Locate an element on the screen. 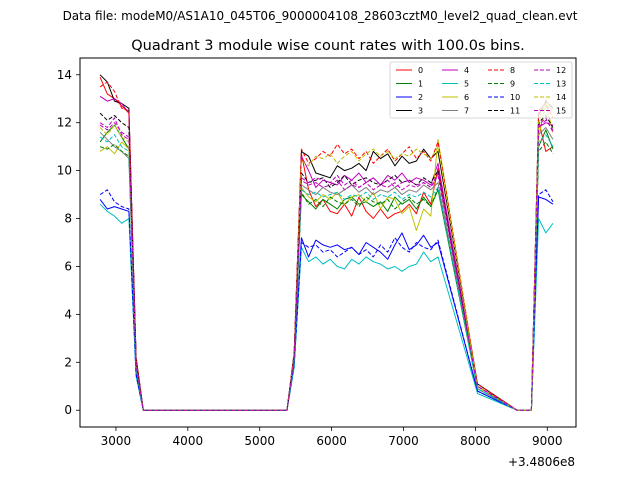 The height and width of the screenshot is (480, 640). legend-label: 4 is located at coordinates (466, 70).